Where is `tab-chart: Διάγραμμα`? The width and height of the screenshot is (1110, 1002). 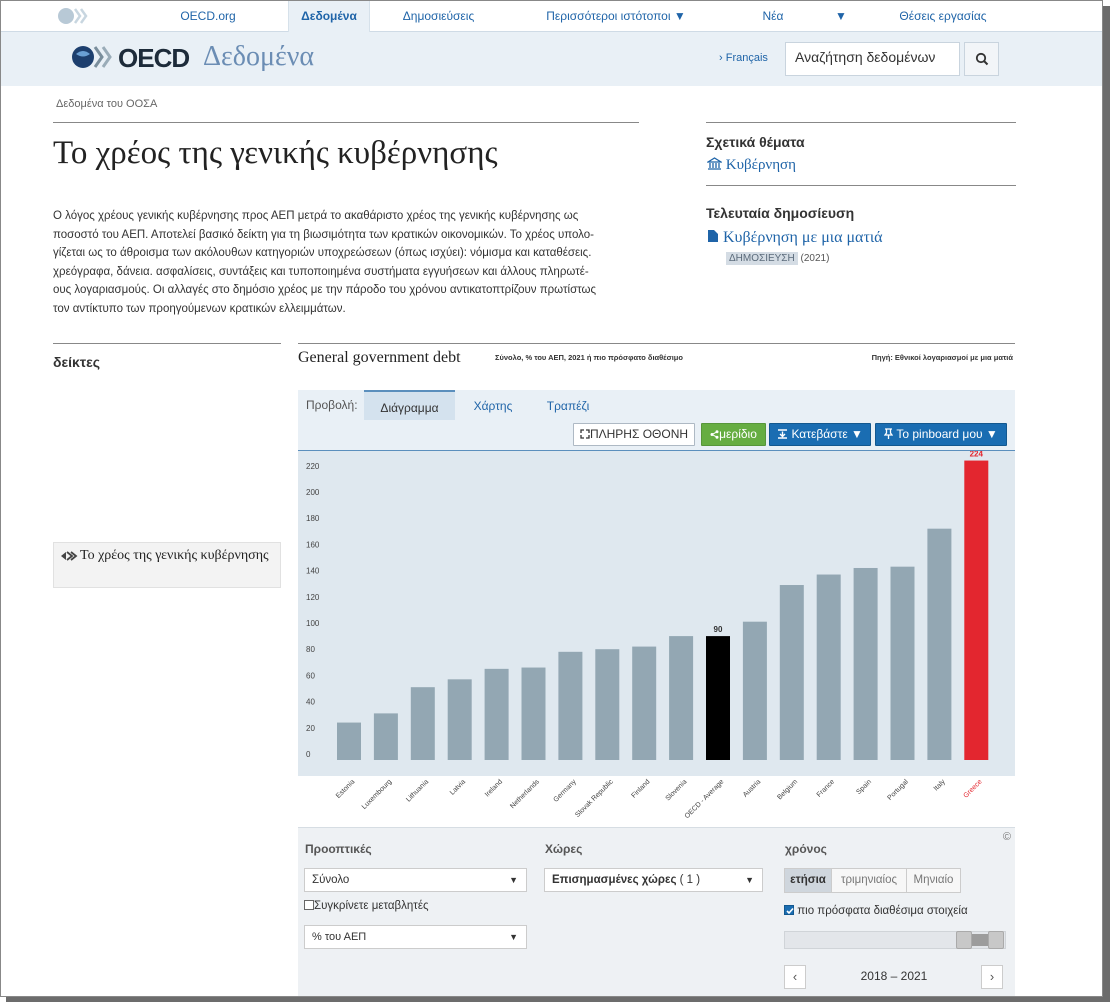 tab-chart: Διάγραμμα is located at coordinates (409, 405).